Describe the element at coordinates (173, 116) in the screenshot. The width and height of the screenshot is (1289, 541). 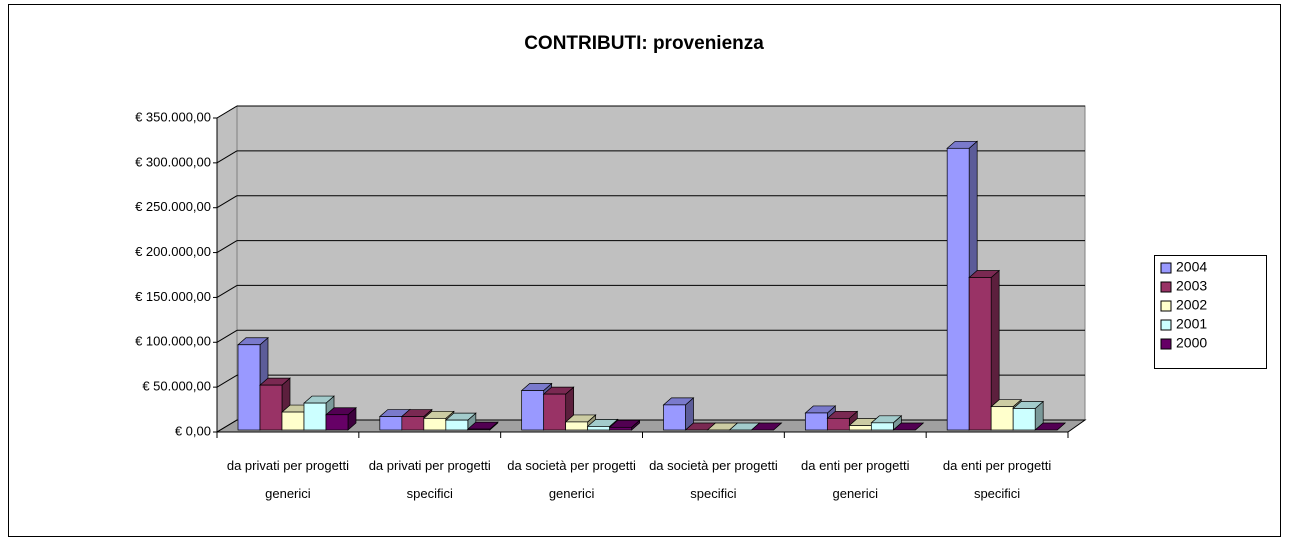
I see `y-tick-label: € 350.000,00` at that location.